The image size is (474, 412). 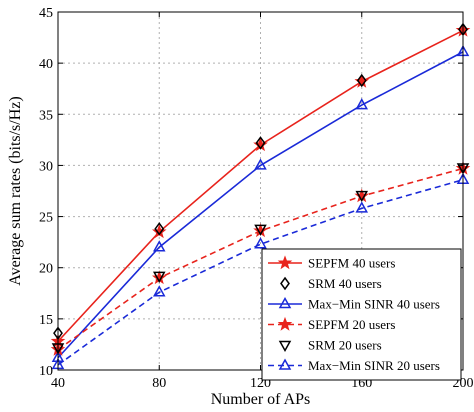 I want to click on legend-item: Max−Min SINR 40 users, so click(x=354, y=304).